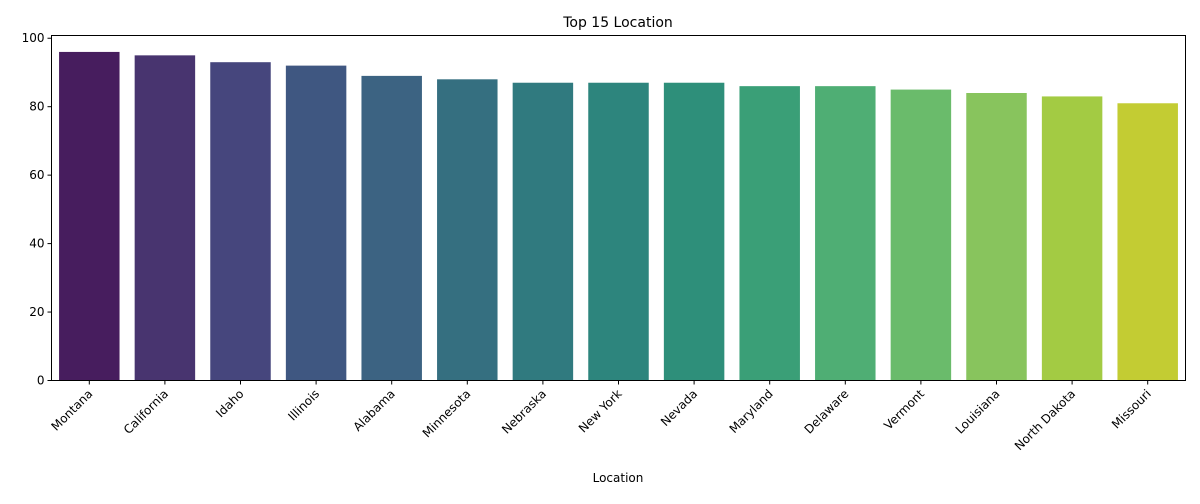  Describe the element at coordinates (827, 412) in the screenshot. I see `x-tick-label: Delaware` at that location.